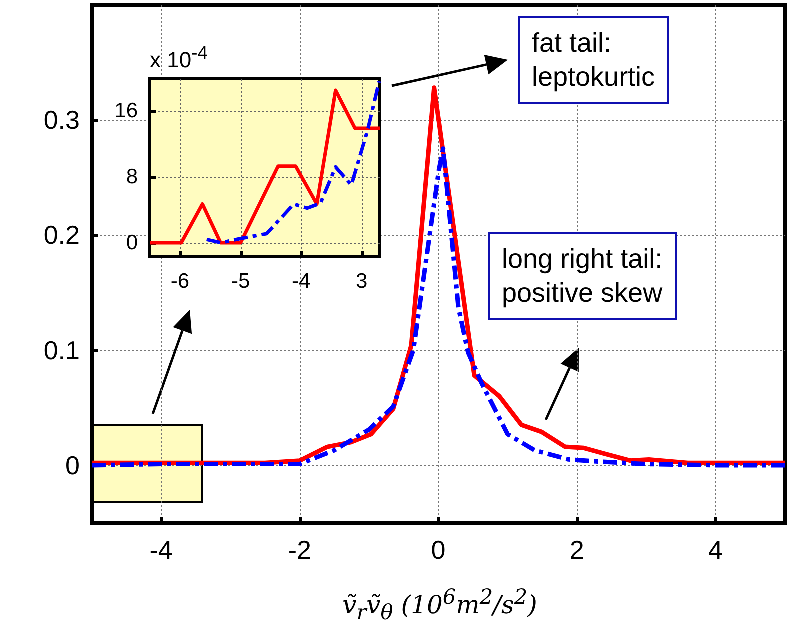 Image resolution: width=794 pixels, height=638 pixels. I want to click on annotation: x 10$^{-4}$, so click(179, 58).